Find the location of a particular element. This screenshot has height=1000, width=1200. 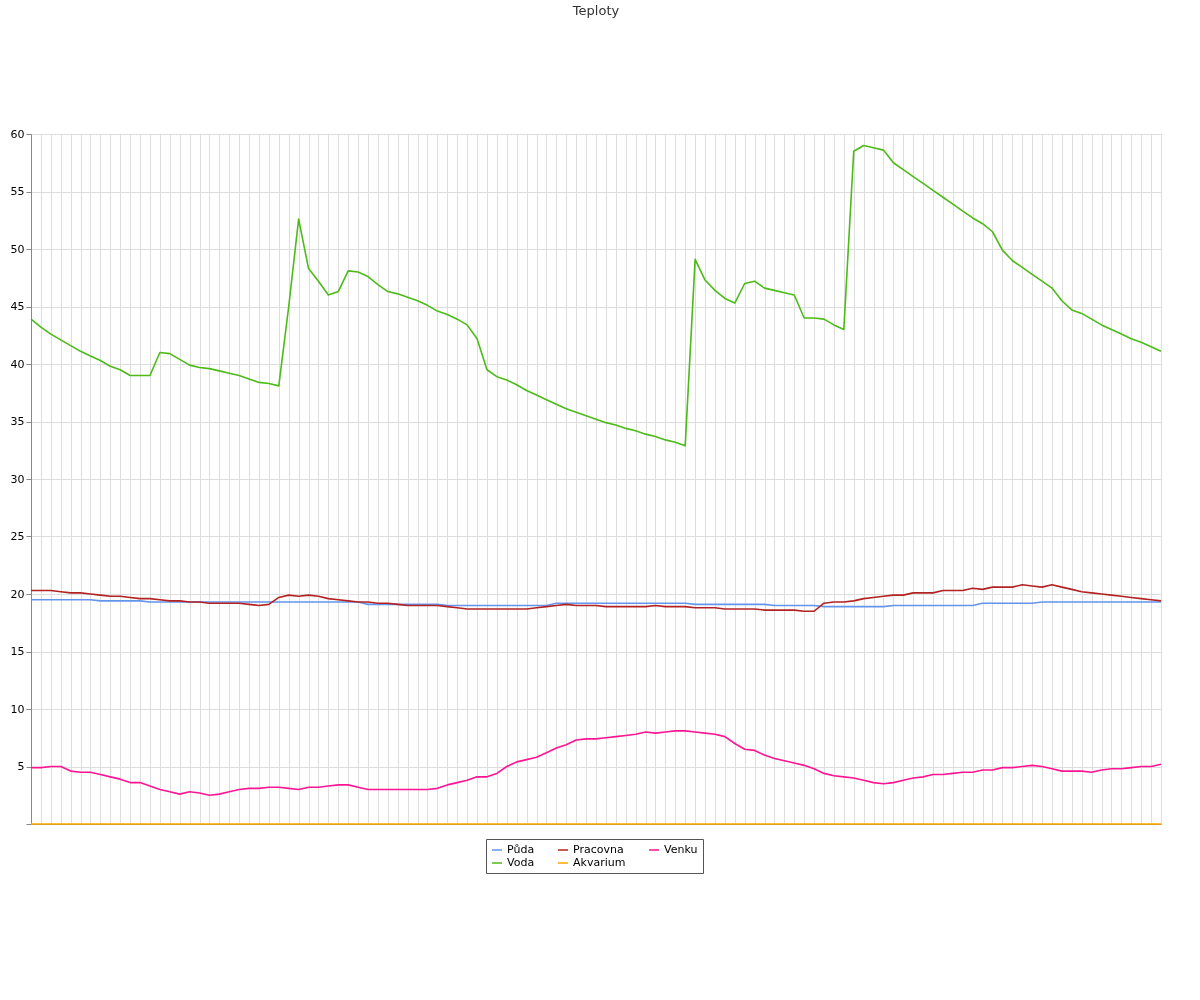

y-tick-label: 15 is located at coordinates (17, 651).